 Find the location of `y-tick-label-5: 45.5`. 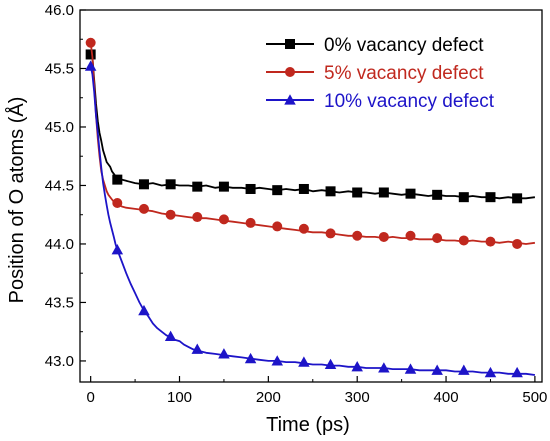

y-tick-label-5: 45.5 is located at coordinates (59, 68).